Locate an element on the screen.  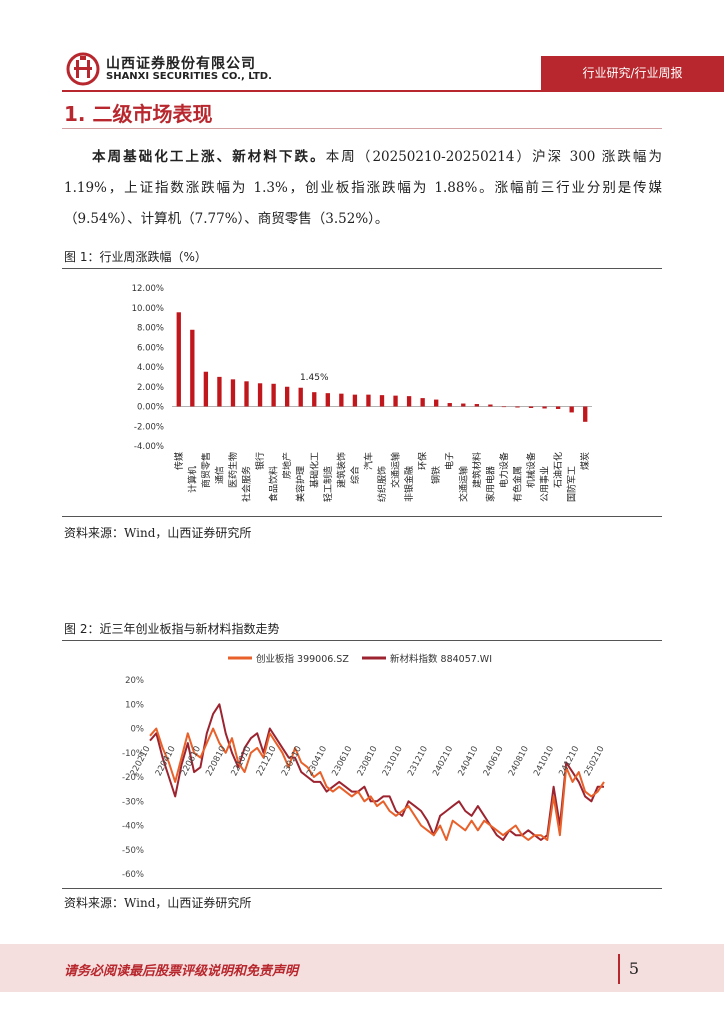
category-label: 医药生物 is located at coordinates (233, 470).